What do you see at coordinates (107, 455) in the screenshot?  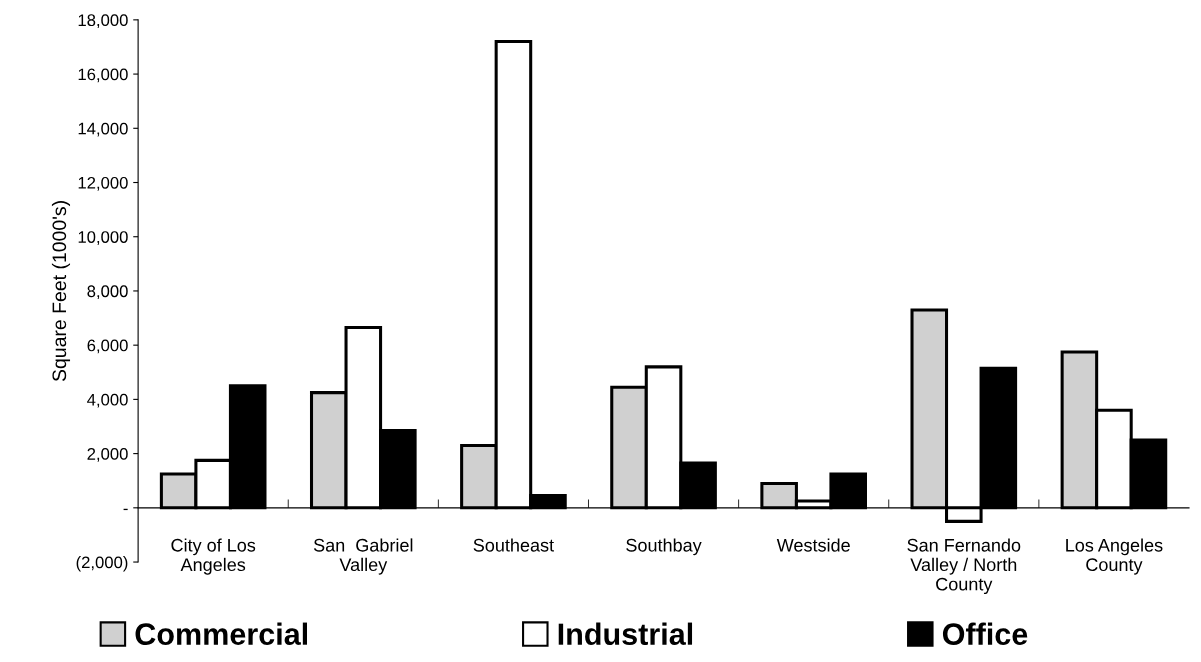 I see `y-tick-label: 2,000` at bounding box center [107, 455].